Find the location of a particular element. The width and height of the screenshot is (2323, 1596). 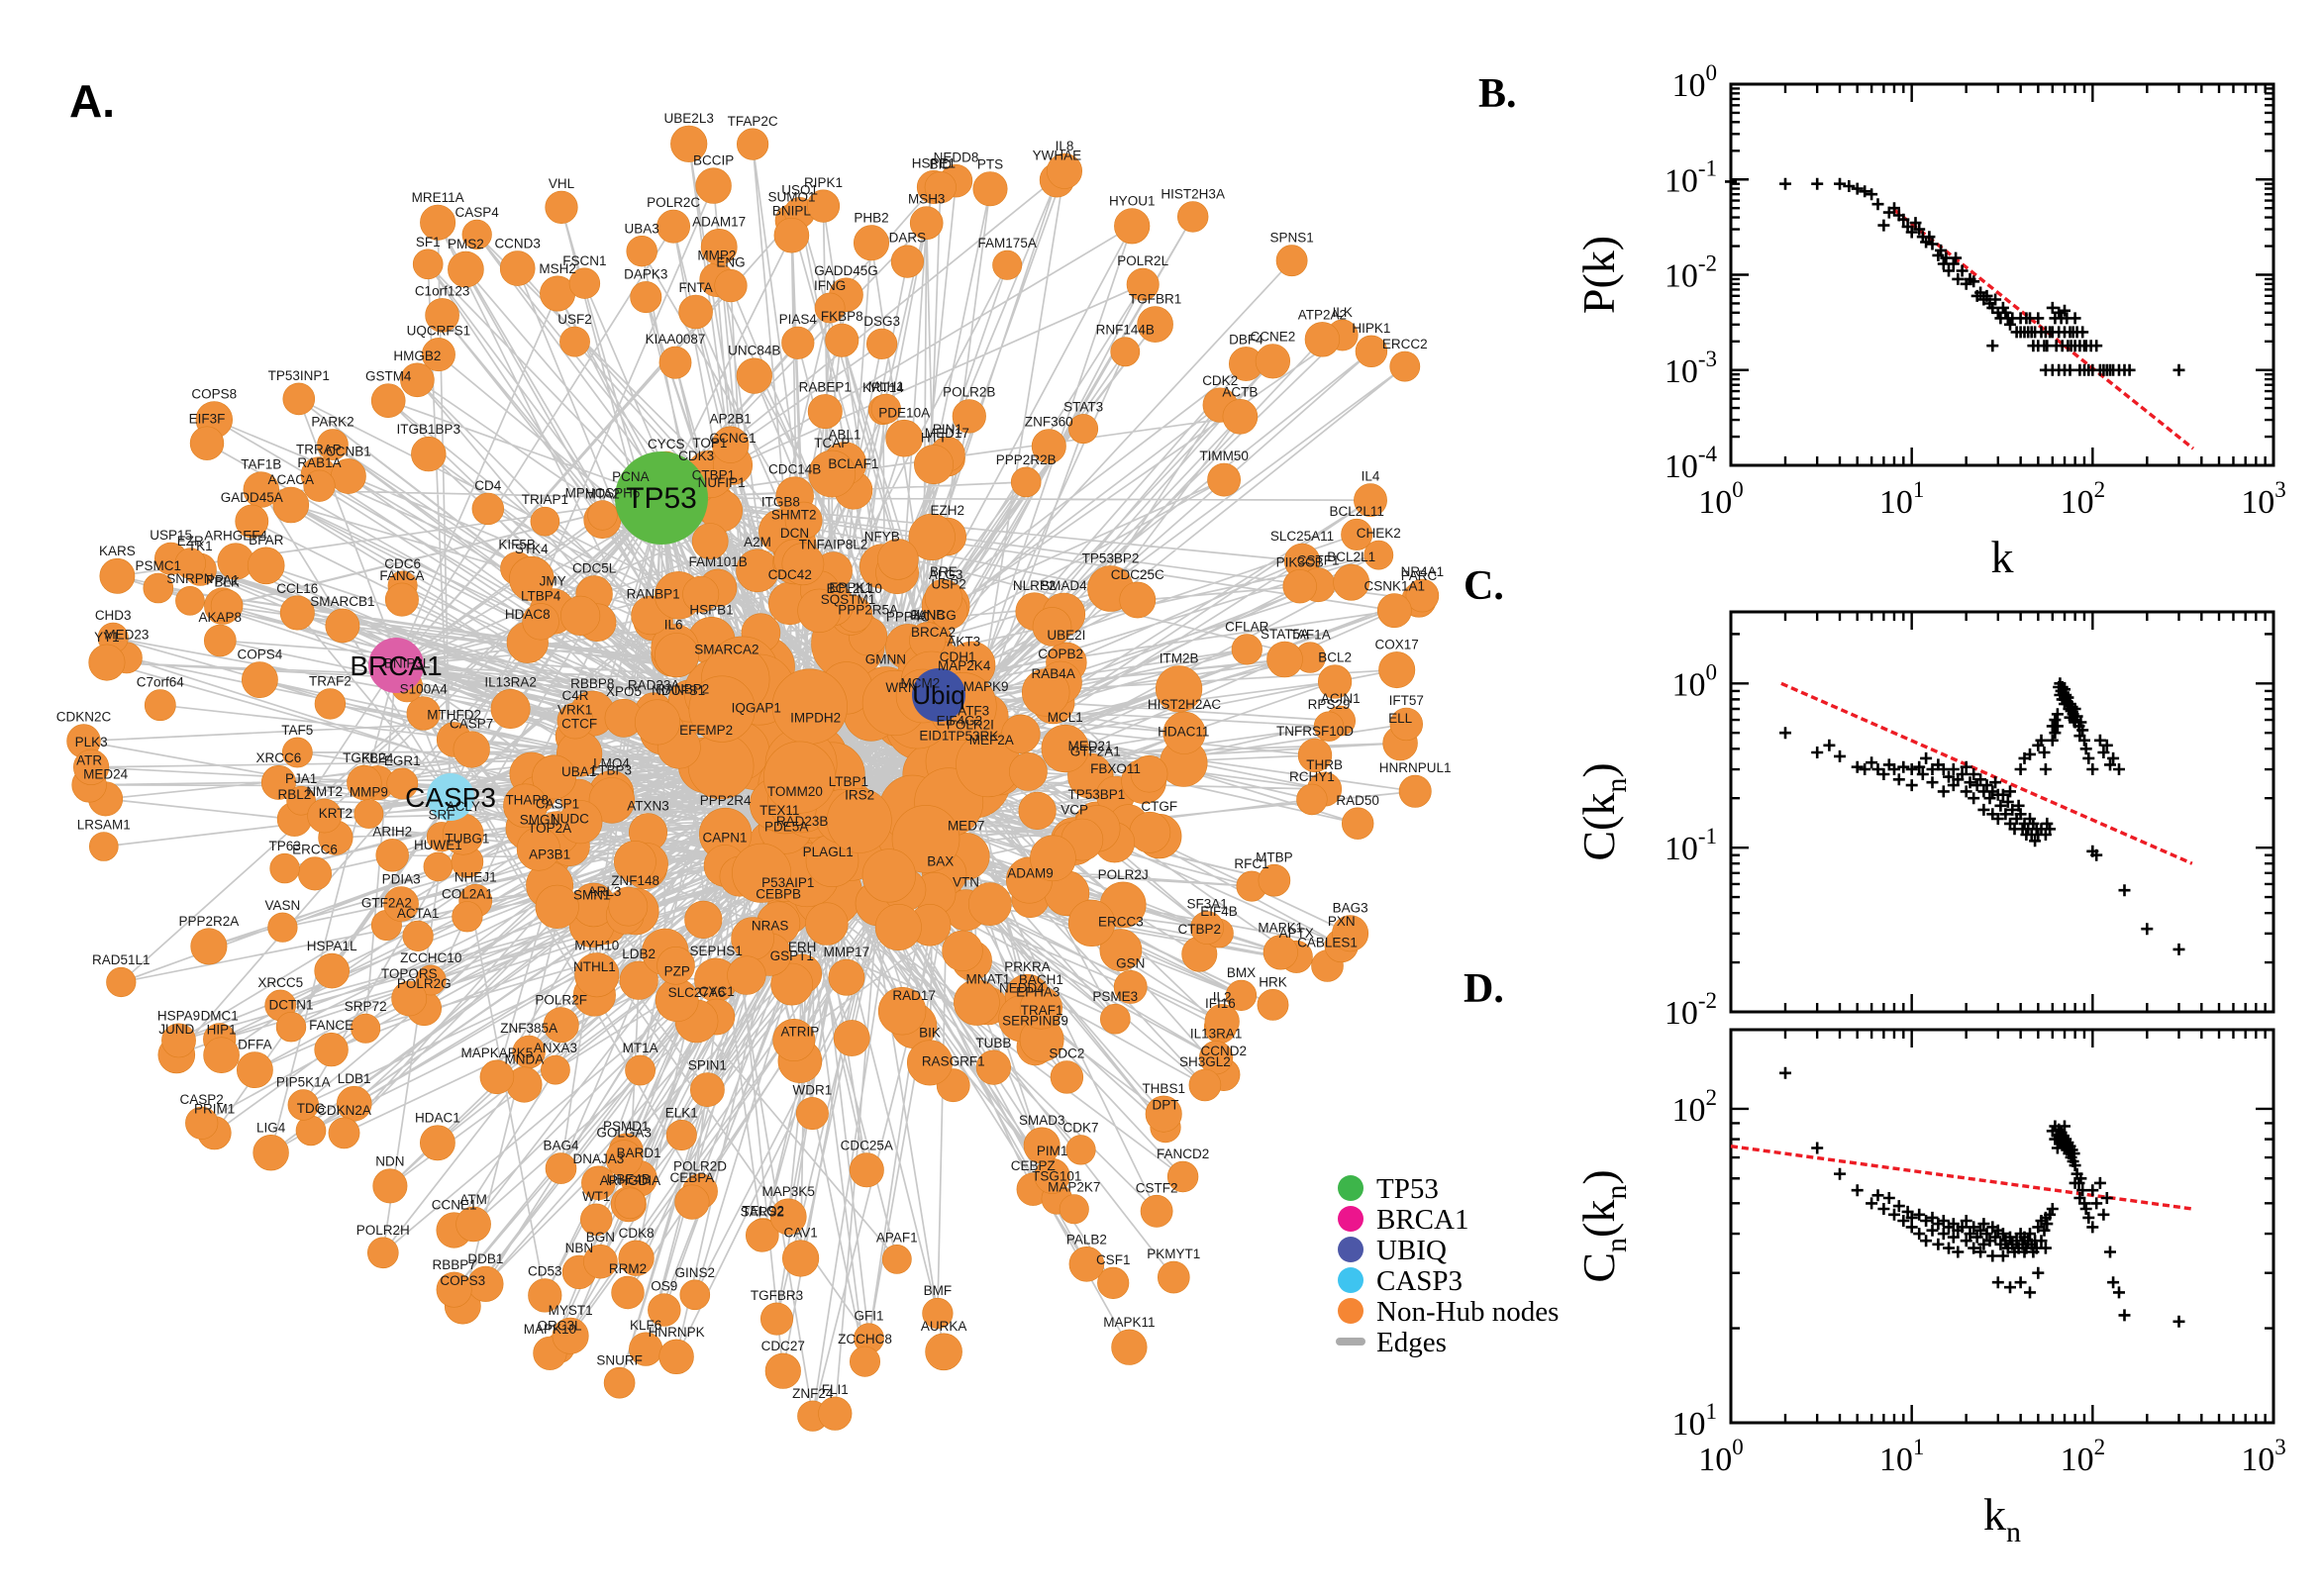

network-node-label: BARD1 is located at coordinates (639, 1153).